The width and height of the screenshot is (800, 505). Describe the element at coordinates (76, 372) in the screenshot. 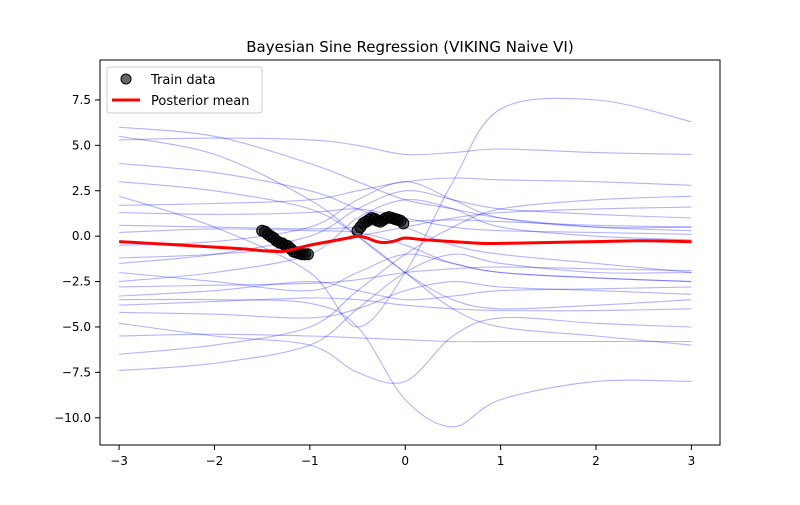

I see `y-tick-label: −7.5` at that location.